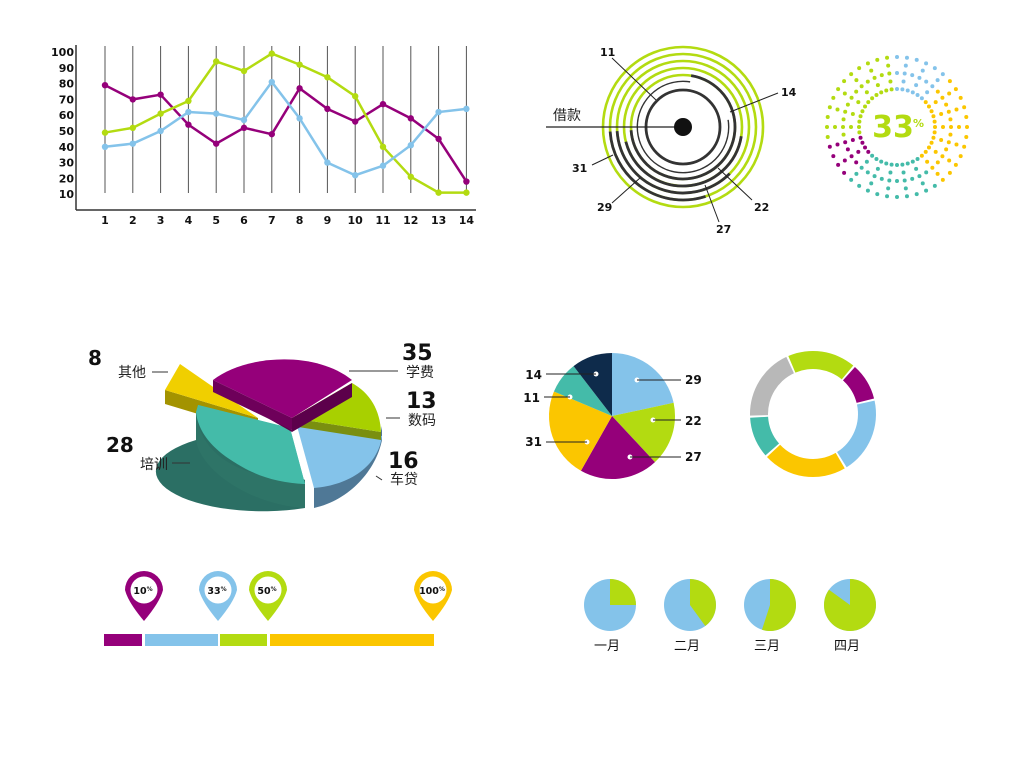 This screenshot has width=1024, height=772. I want to click on marker-value-number: 33, so click(213, 591).